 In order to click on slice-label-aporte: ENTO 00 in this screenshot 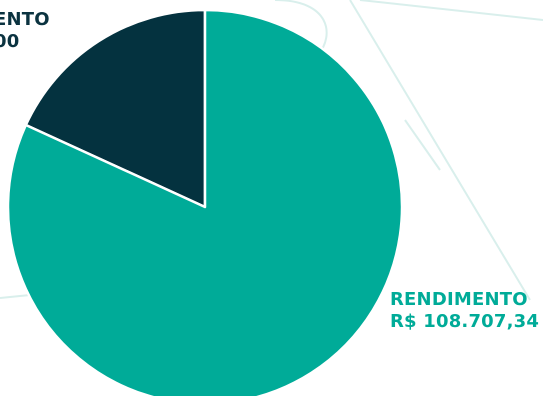, I will do `click(25, 31)`.